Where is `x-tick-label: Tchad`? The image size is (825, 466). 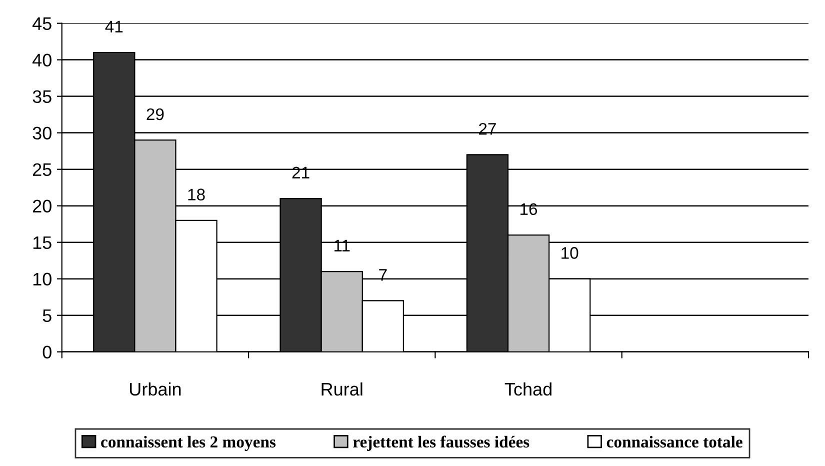
x-tick-label: Tchad is located at coordinates (528, 389).